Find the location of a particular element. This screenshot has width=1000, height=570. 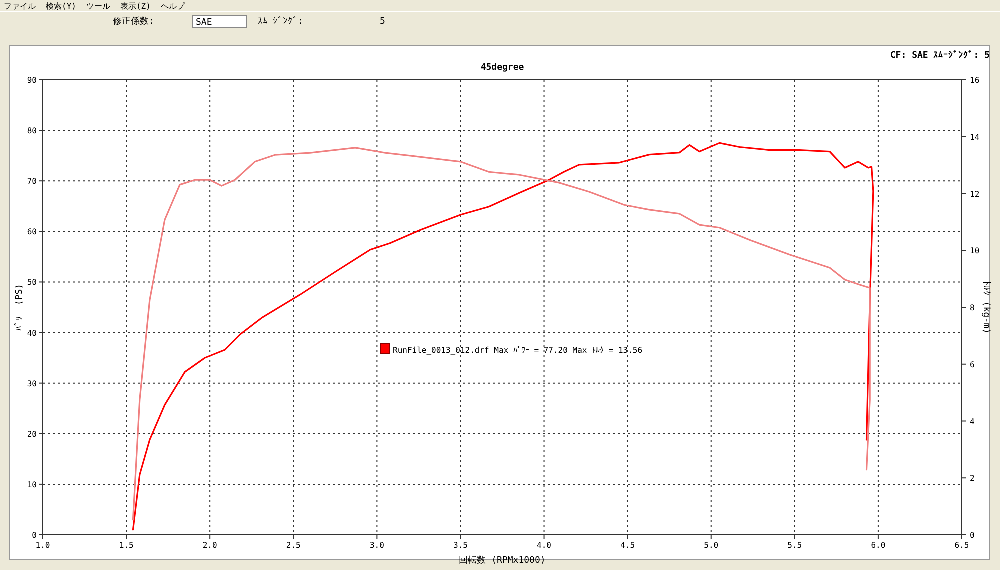

y2-axis-title: ﾄﾙｸ (kg-m) is located at coordinates (986, 307).